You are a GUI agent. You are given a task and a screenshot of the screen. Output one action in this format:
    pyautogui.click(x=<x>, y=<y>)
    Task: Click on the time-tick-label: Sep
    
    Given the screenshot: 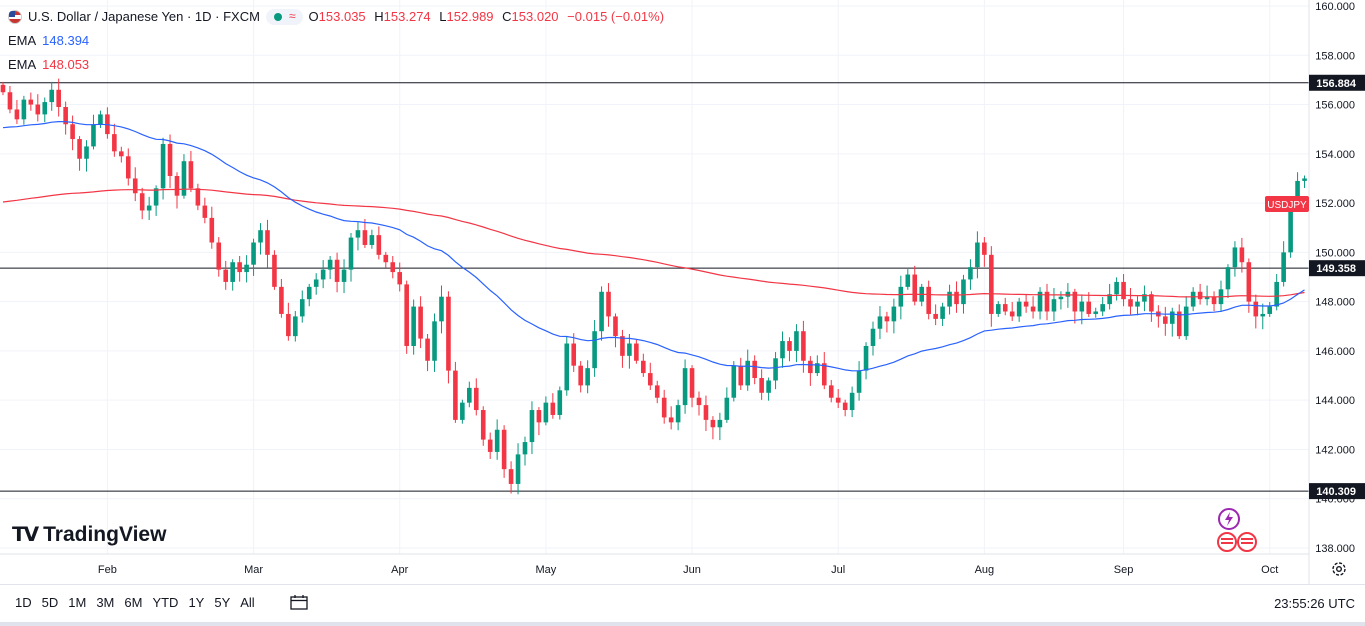 What is the action you would take?
    pyautogui.click(x=1124, y=570)
    